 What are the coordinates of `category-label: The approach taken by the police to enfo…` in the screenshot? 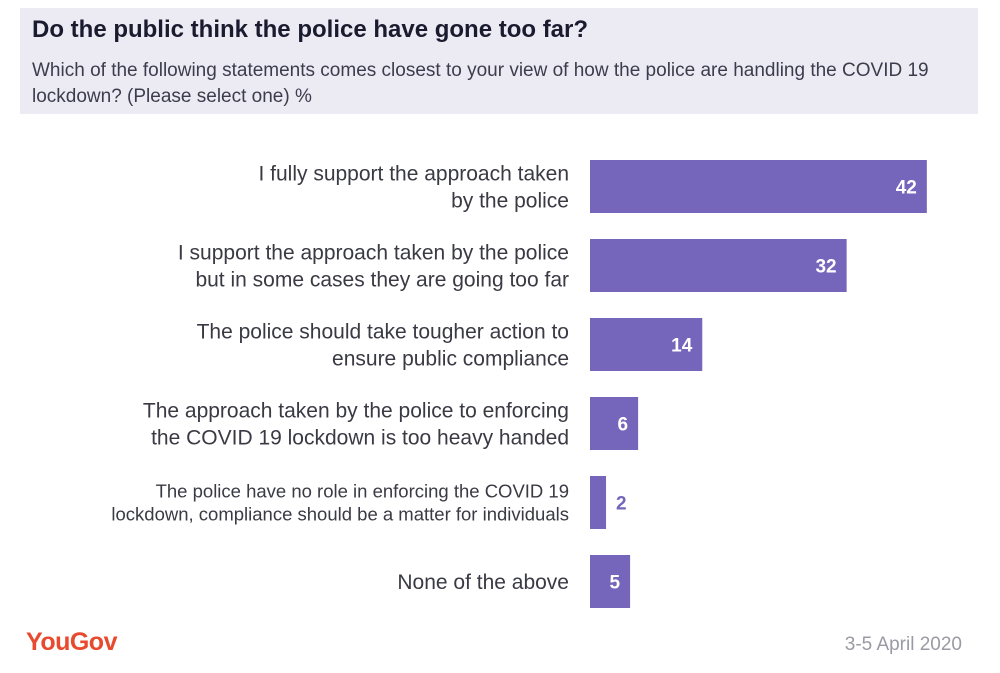 It's located at (356, 424).